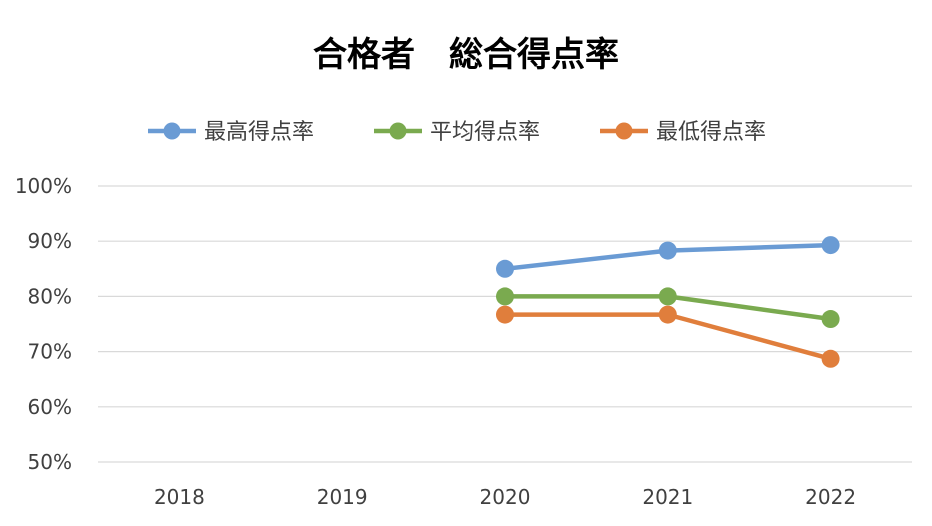 Image resolution: width=932 pixels, height=526 pixels. I want to click on y-tick-label: 100%, so click(43, 186).